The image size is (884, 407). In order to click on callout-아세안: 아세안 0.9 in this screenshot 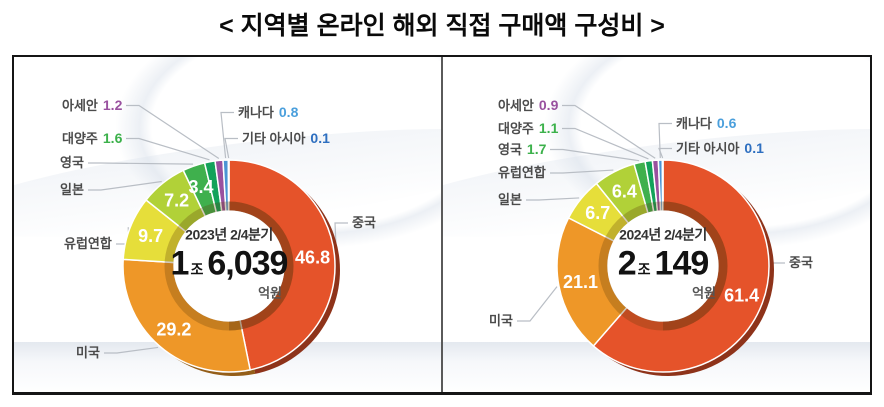, I will do `click(528, 105)`.